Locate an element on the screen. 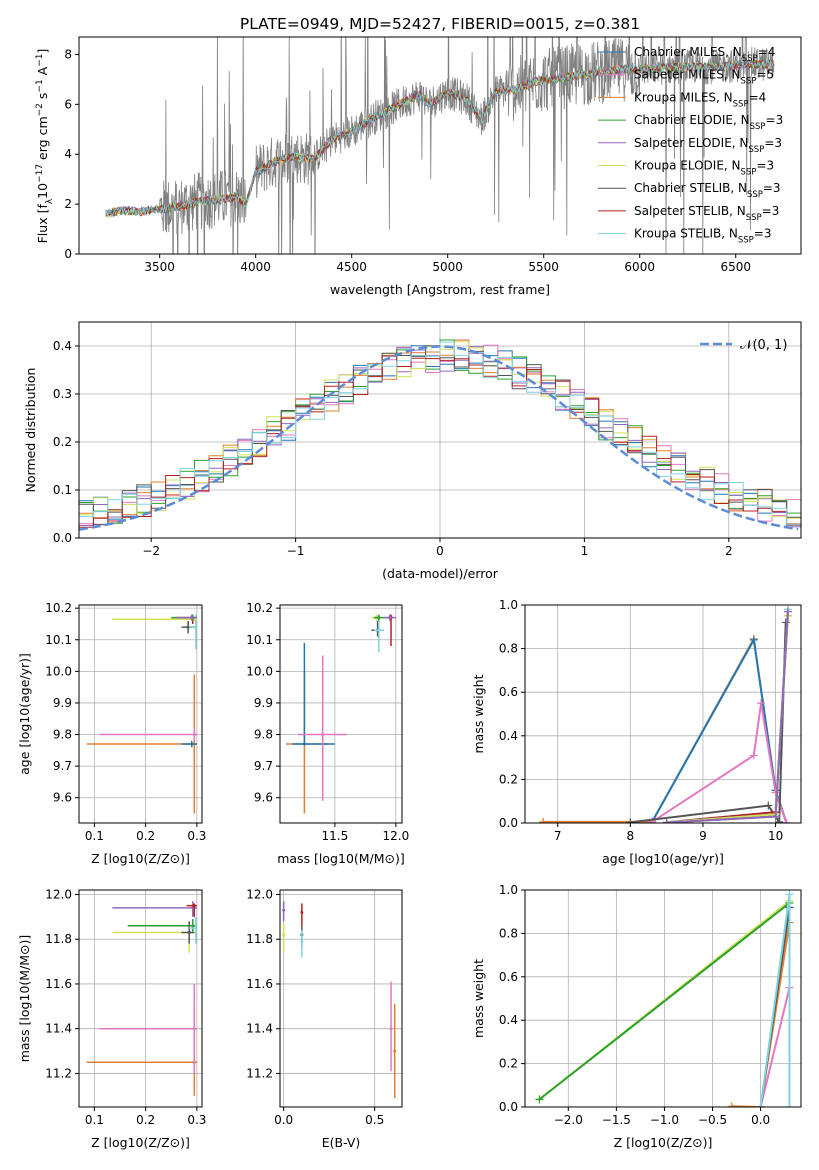  legend-label: Salpeter STELIB, NSSP=3 is located at coordinates (706, 213).